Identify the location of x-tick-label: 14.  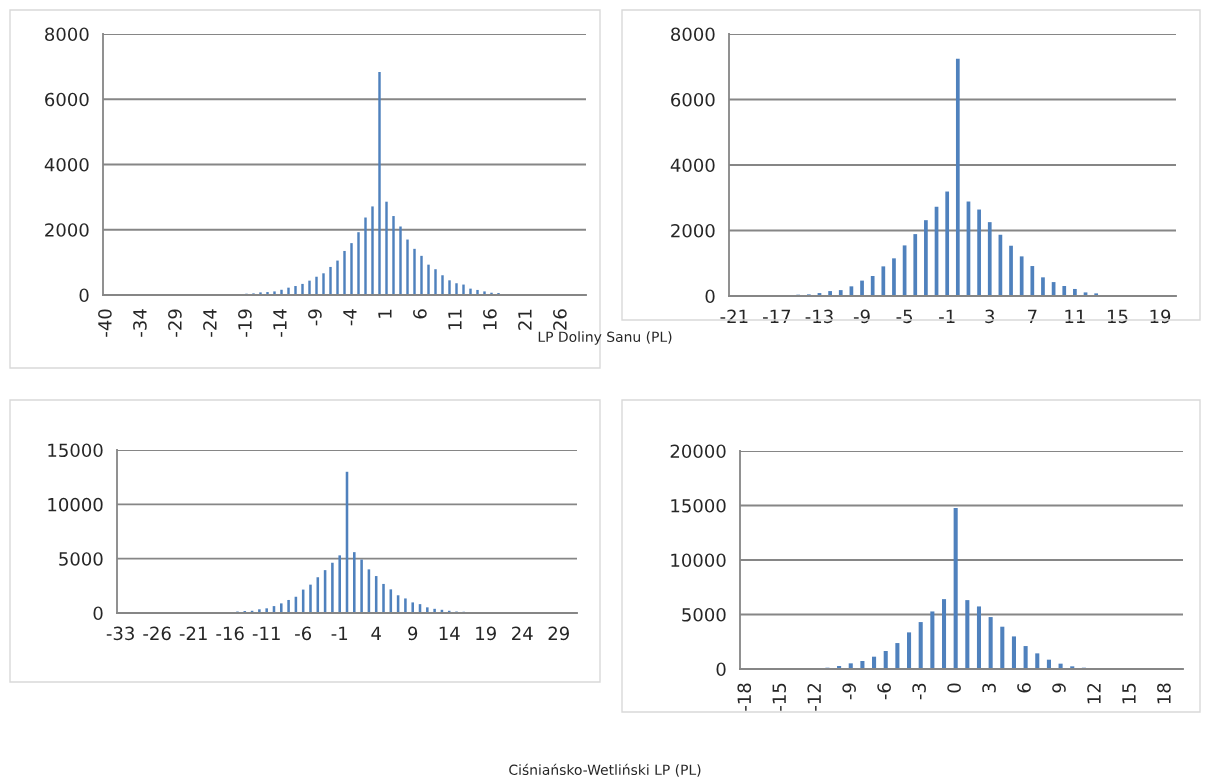
(449, 633).